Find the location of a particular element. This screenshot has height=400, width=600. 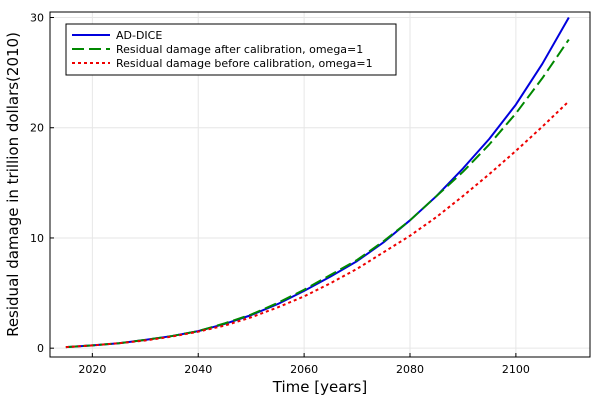

x-tick-label: 2040 is located at coordinates (198, 369).